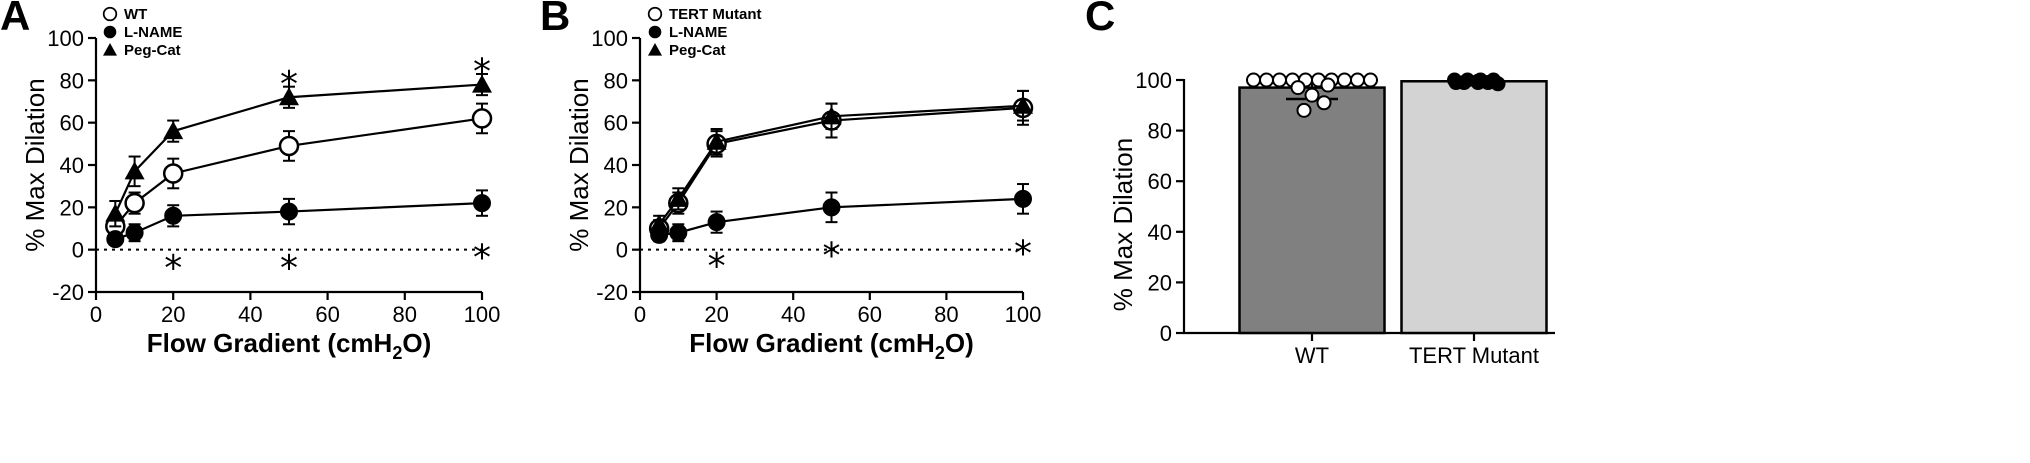 This screenshot has height=463, width=2030. I want to click on series-l-name, so click(298, 219).